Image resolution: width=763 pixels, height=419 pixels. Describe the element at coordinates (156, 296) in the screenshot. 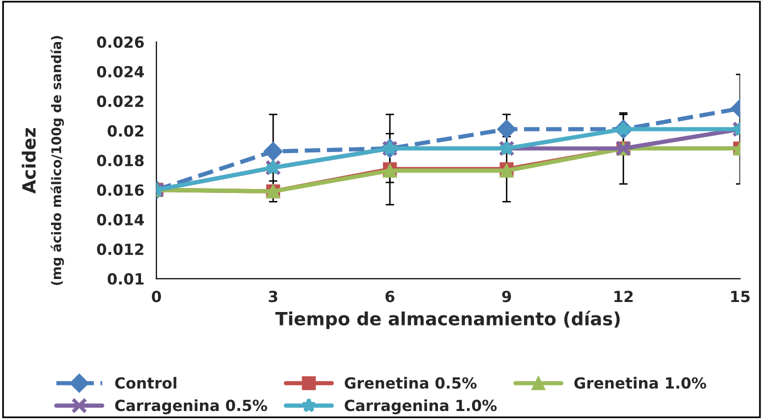

I see `x-tick-label: 0` at that location.